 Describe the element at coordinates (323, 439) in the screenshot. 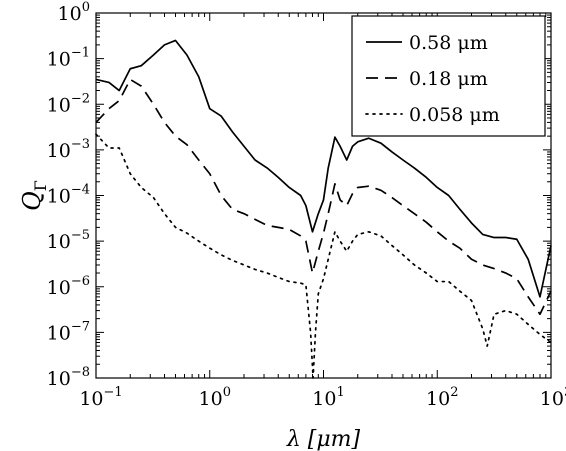

I see `x-axis-label: λ [μm]` at that location.